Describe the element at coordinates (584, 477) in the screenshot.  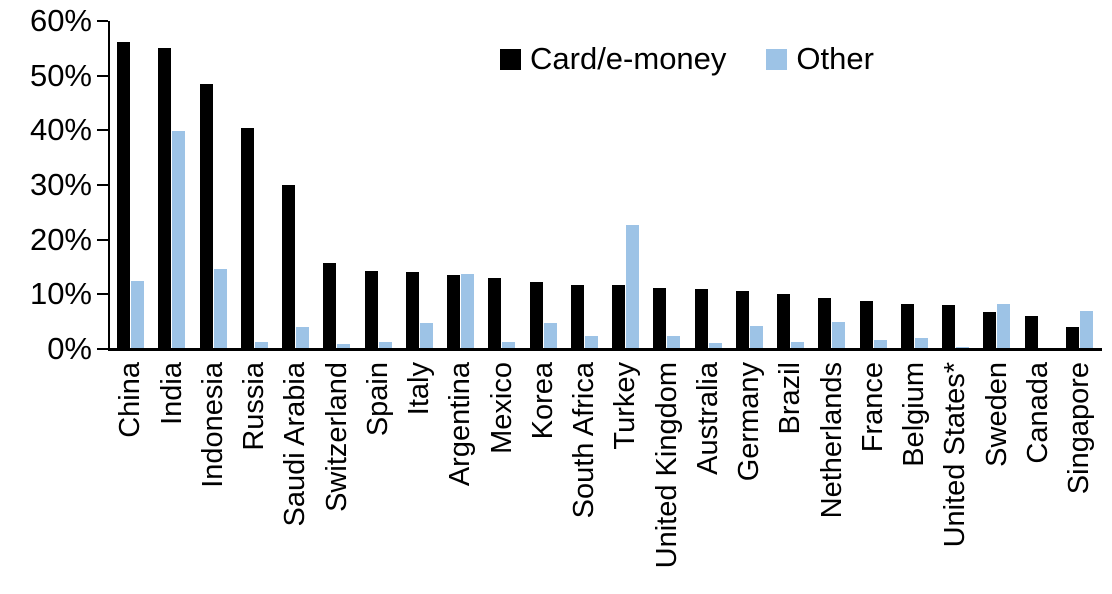
I see `x-axis-label-cell: South Africa` at that location.